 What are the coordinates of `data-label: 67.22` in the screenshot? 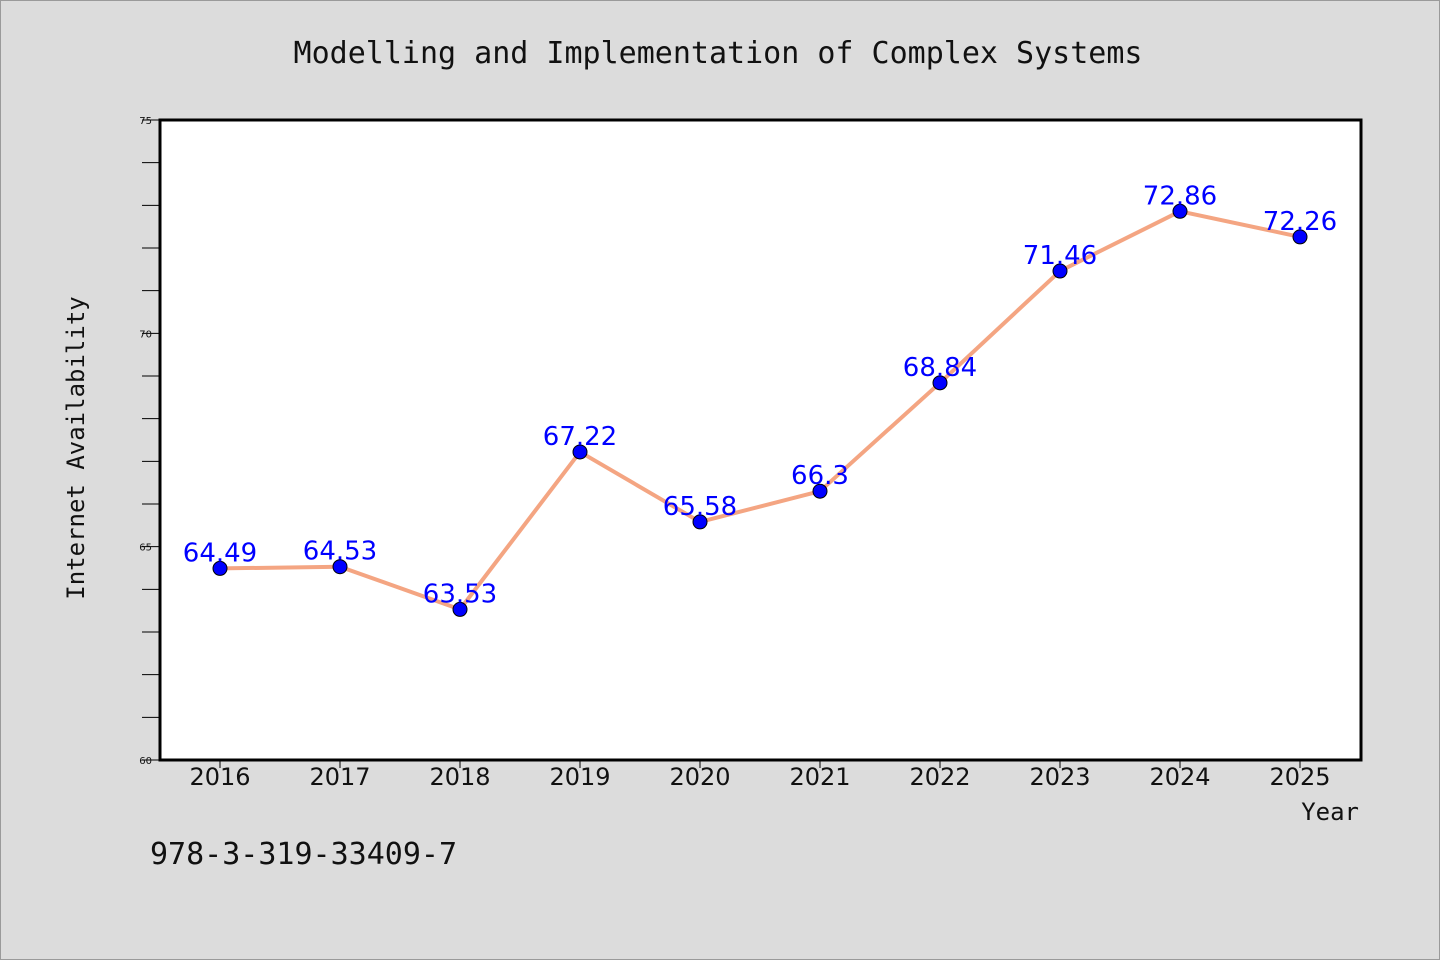 It's located at (580, 437).